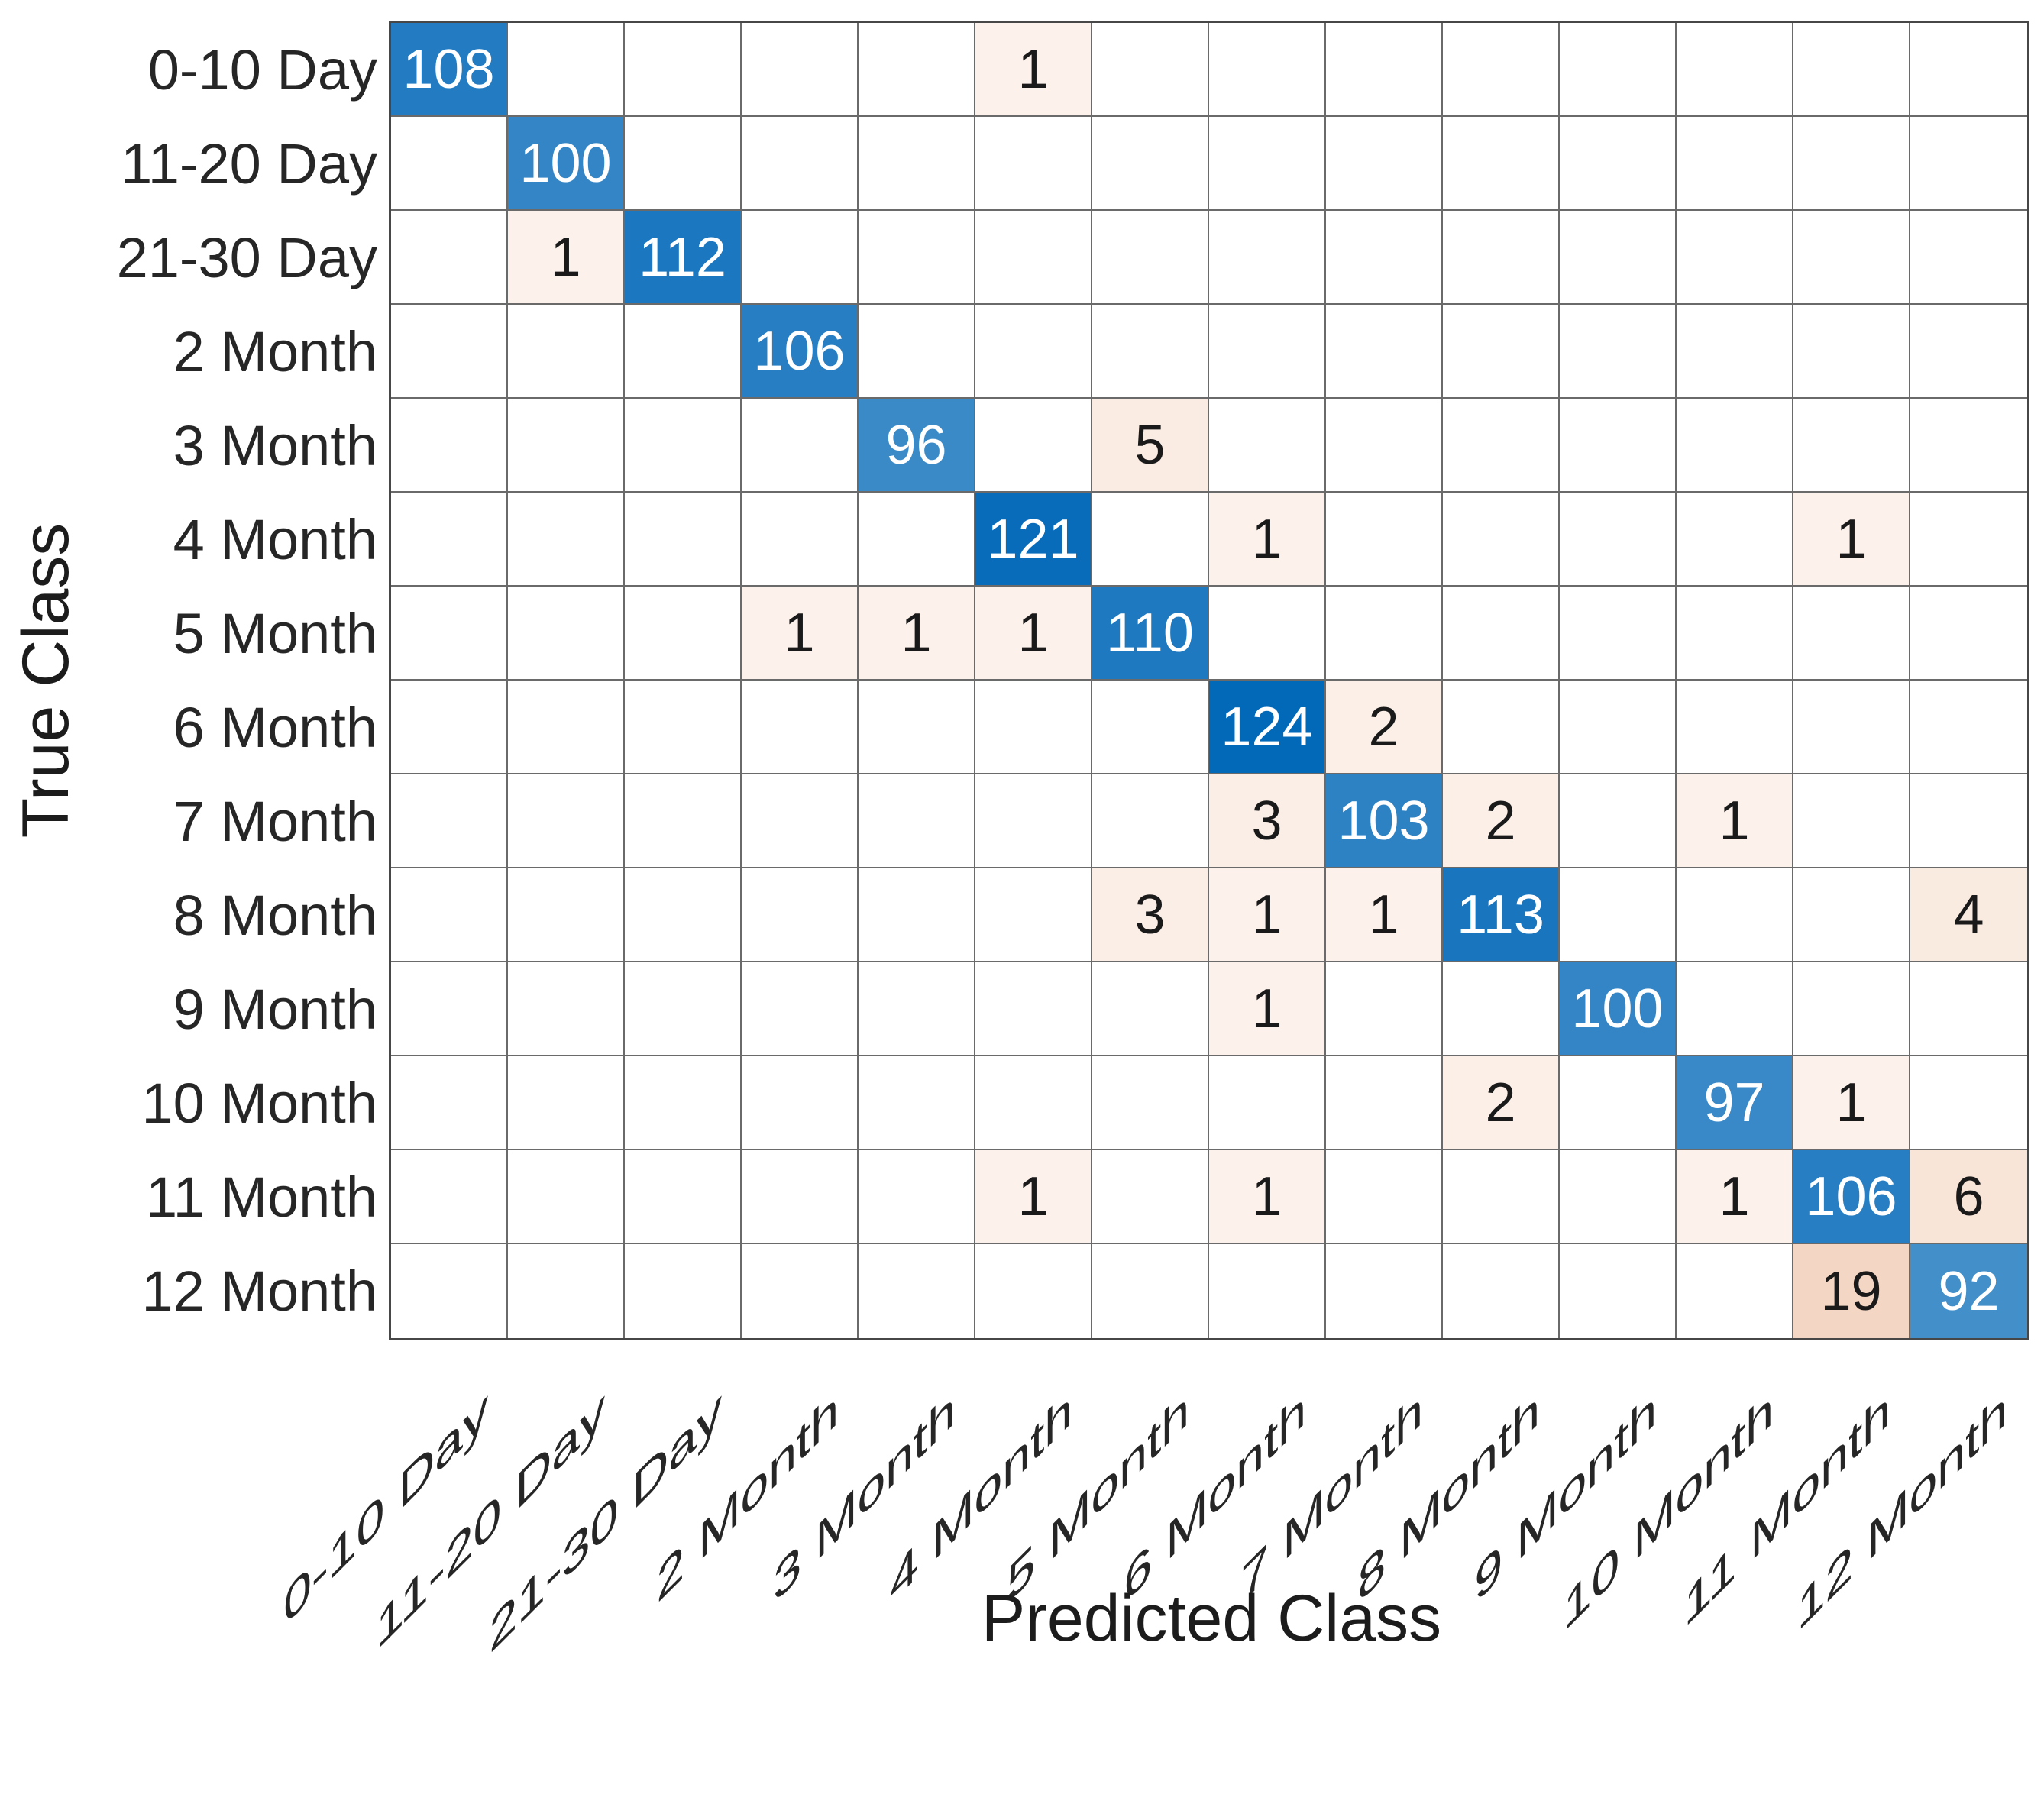 This screenshot has height=1804, width=2044. I want to click on matrix-cell-r10-c4, so click(917, 1009).